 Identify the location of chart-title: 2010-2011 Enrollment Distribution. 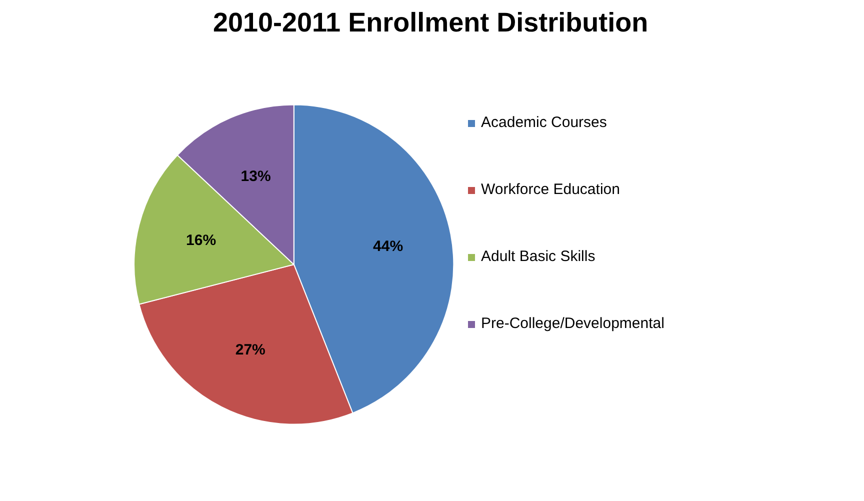
(430, 23).